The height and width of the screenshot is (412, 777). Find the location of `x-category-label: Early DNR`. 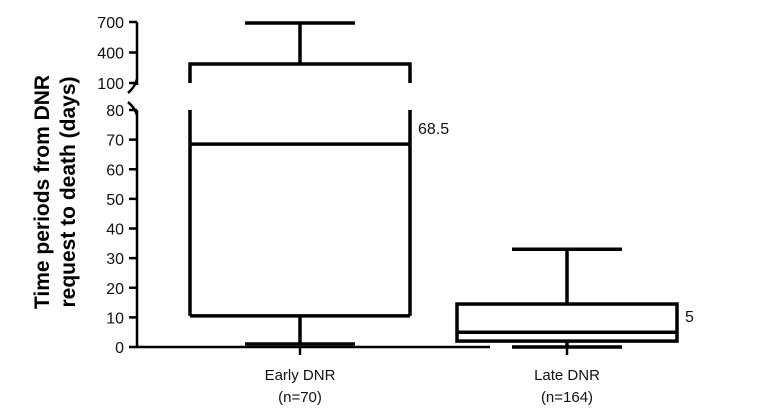

x-category-label: Early DNR is located at coordinates (300, 375).